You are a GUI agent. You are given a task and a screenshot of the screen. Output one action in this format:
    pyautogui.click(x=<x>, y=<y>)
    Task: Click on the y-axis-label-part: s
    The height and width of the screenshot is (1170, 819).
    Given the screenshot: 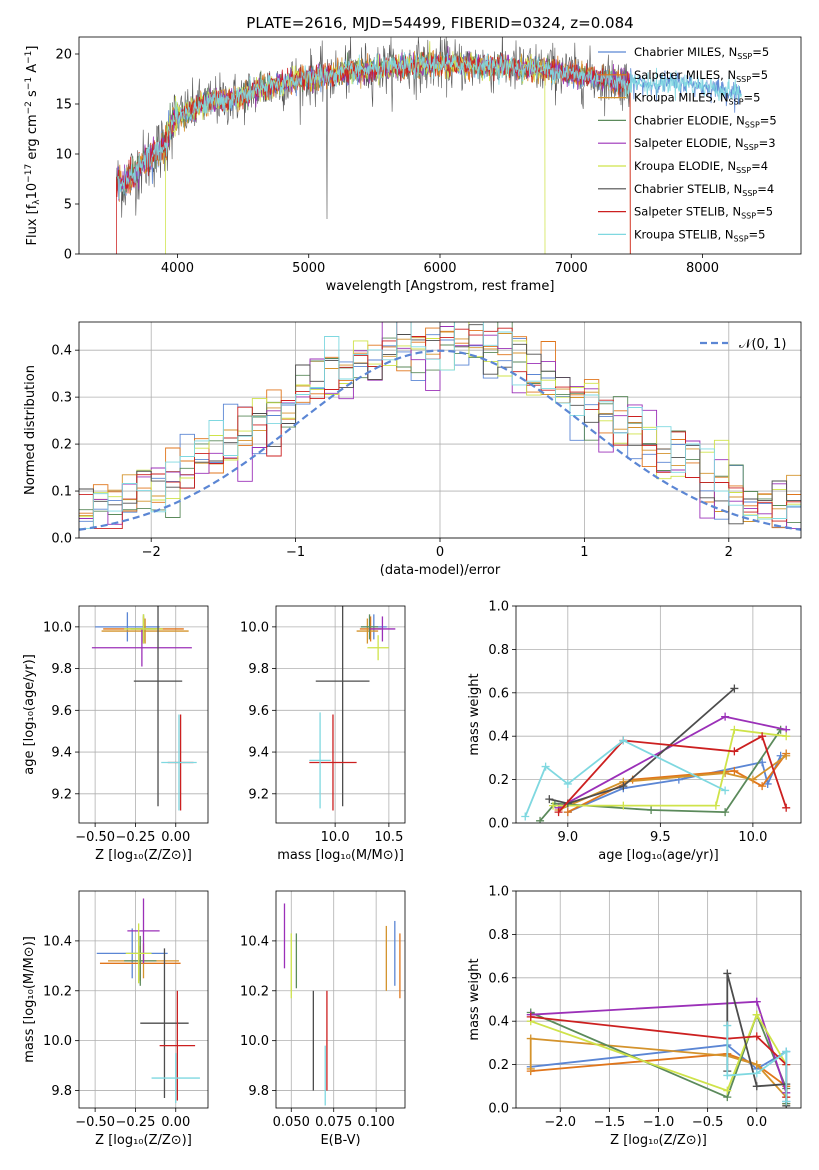 What is the action you would take?
    pyautogui.click(x=32, y=95)
    